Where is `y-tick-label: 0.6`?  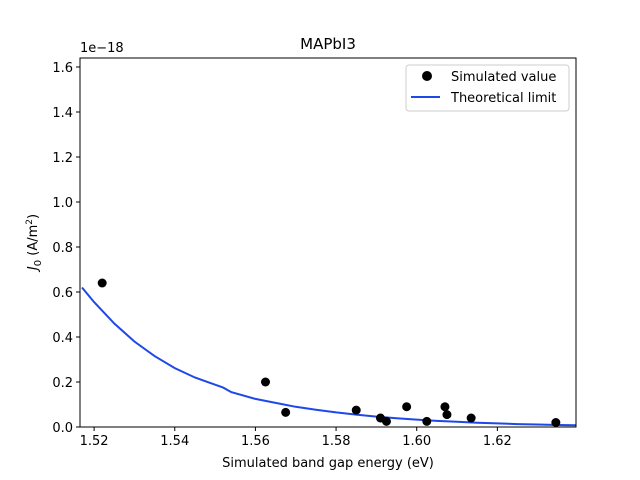 y-tick-label: 0.6 is located at coordinates (62, 293).